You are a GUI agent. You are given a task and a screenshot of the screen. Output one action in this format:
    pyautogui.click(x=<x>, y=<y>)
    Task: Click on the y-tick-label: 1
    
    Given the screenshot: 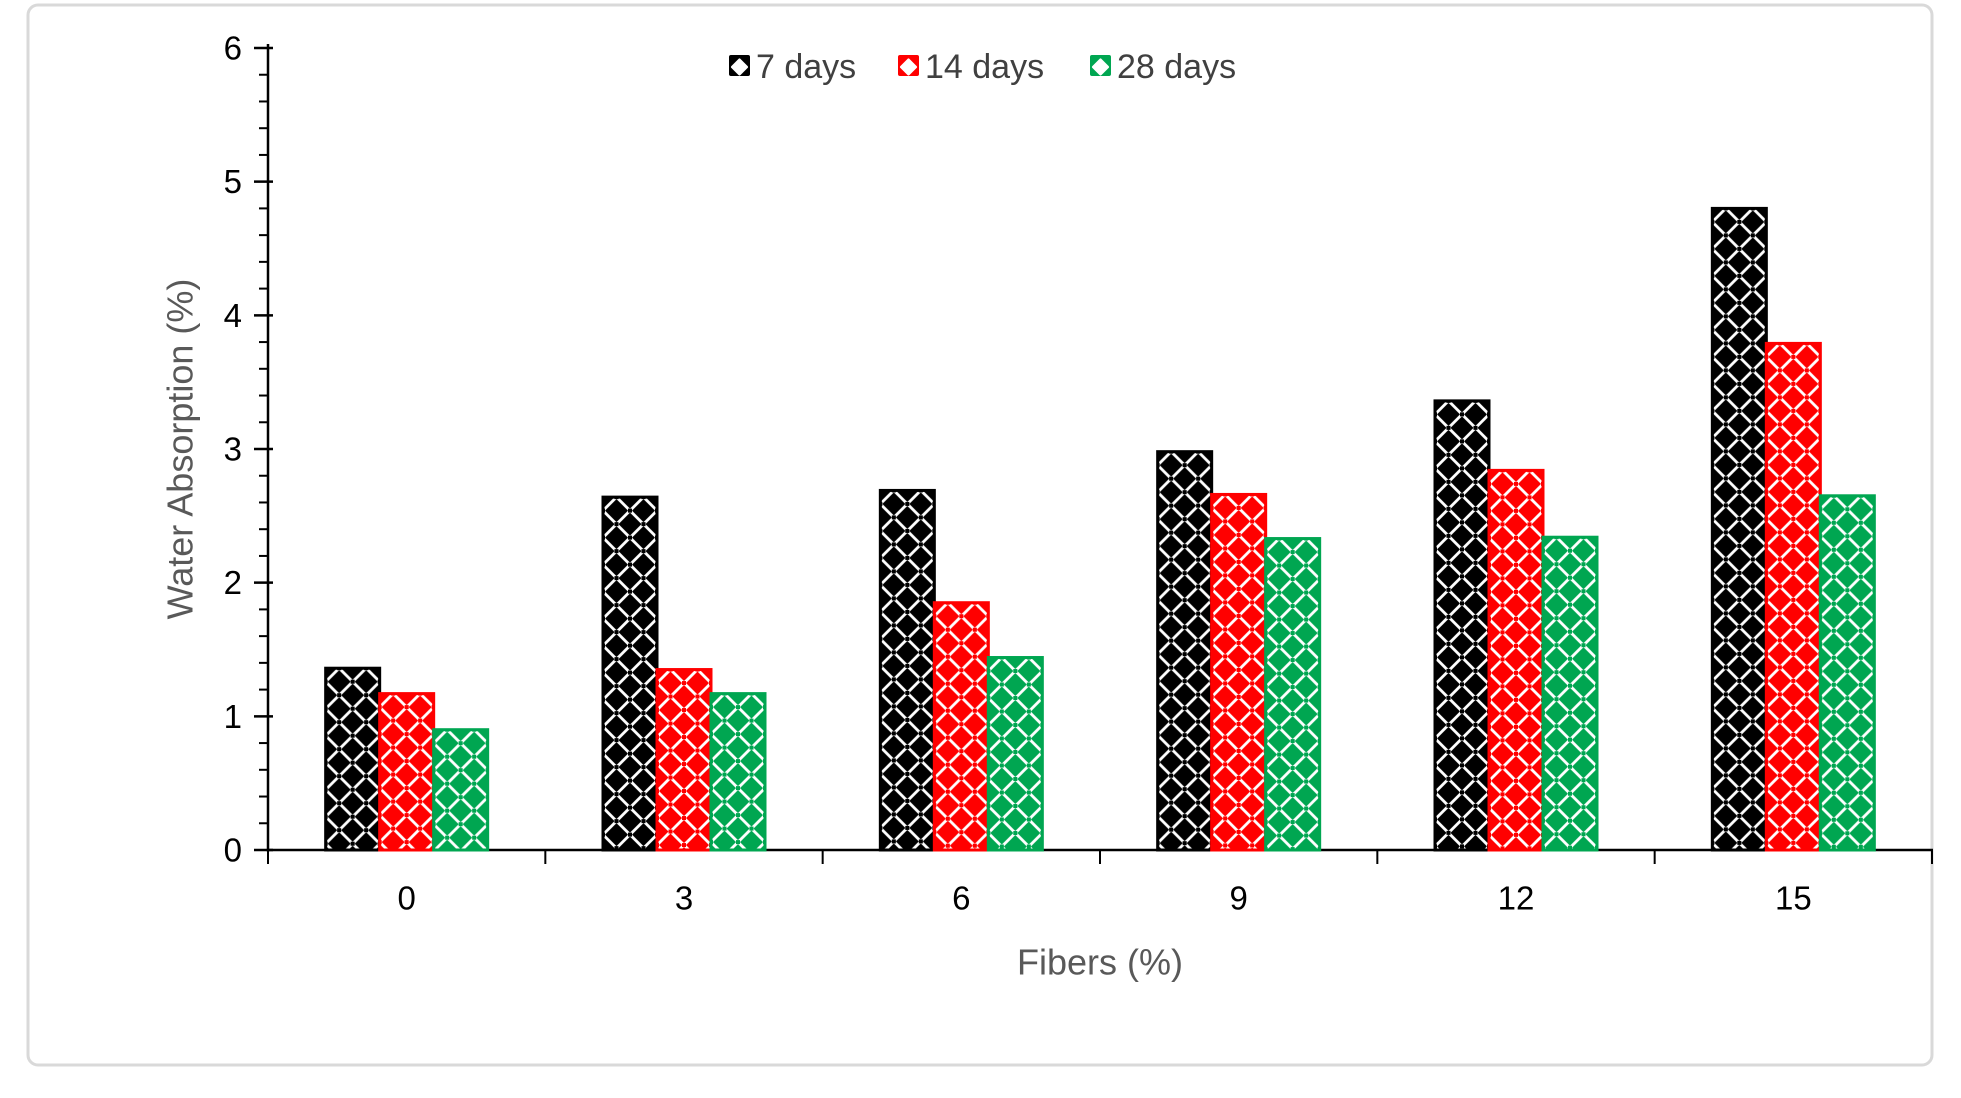 What is the action you would take?
    pyautogui.click(x=233, y=716)
    